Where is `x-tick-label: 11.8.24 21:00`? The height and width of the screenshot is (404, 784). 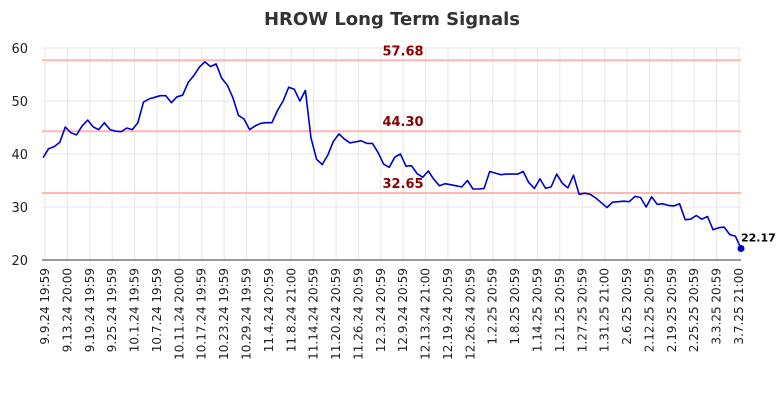 x-tick-label: 11.8.24 21:00 is located at coordinates (291, 310).